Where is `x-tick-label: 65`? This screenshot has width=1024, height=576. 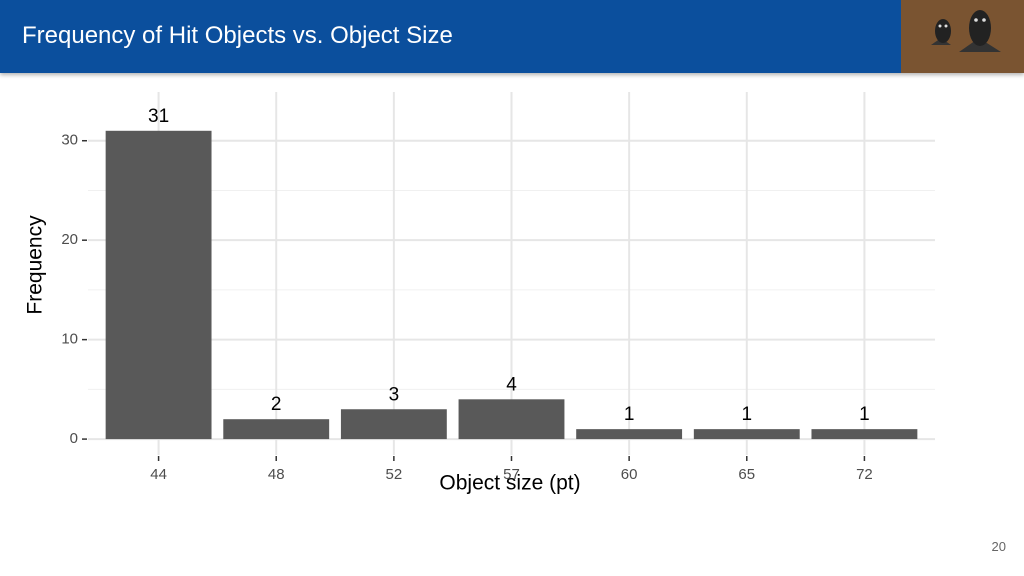 x-tick-label: 65 is located at coordinates (746, 474).